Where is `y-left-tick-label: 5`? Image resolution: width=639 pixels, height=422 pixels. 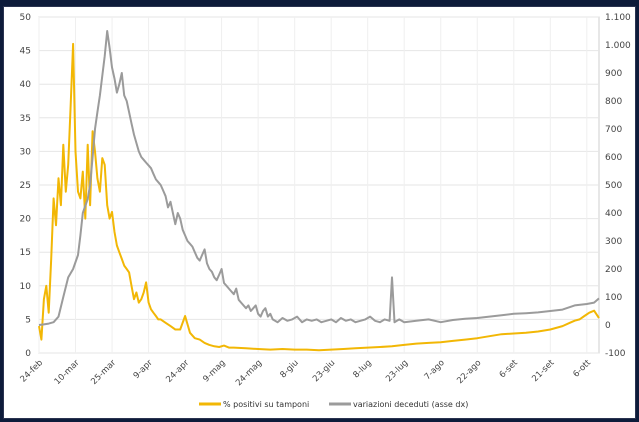
y-left-tick-label: 5 is located at coordinates (28, 320).